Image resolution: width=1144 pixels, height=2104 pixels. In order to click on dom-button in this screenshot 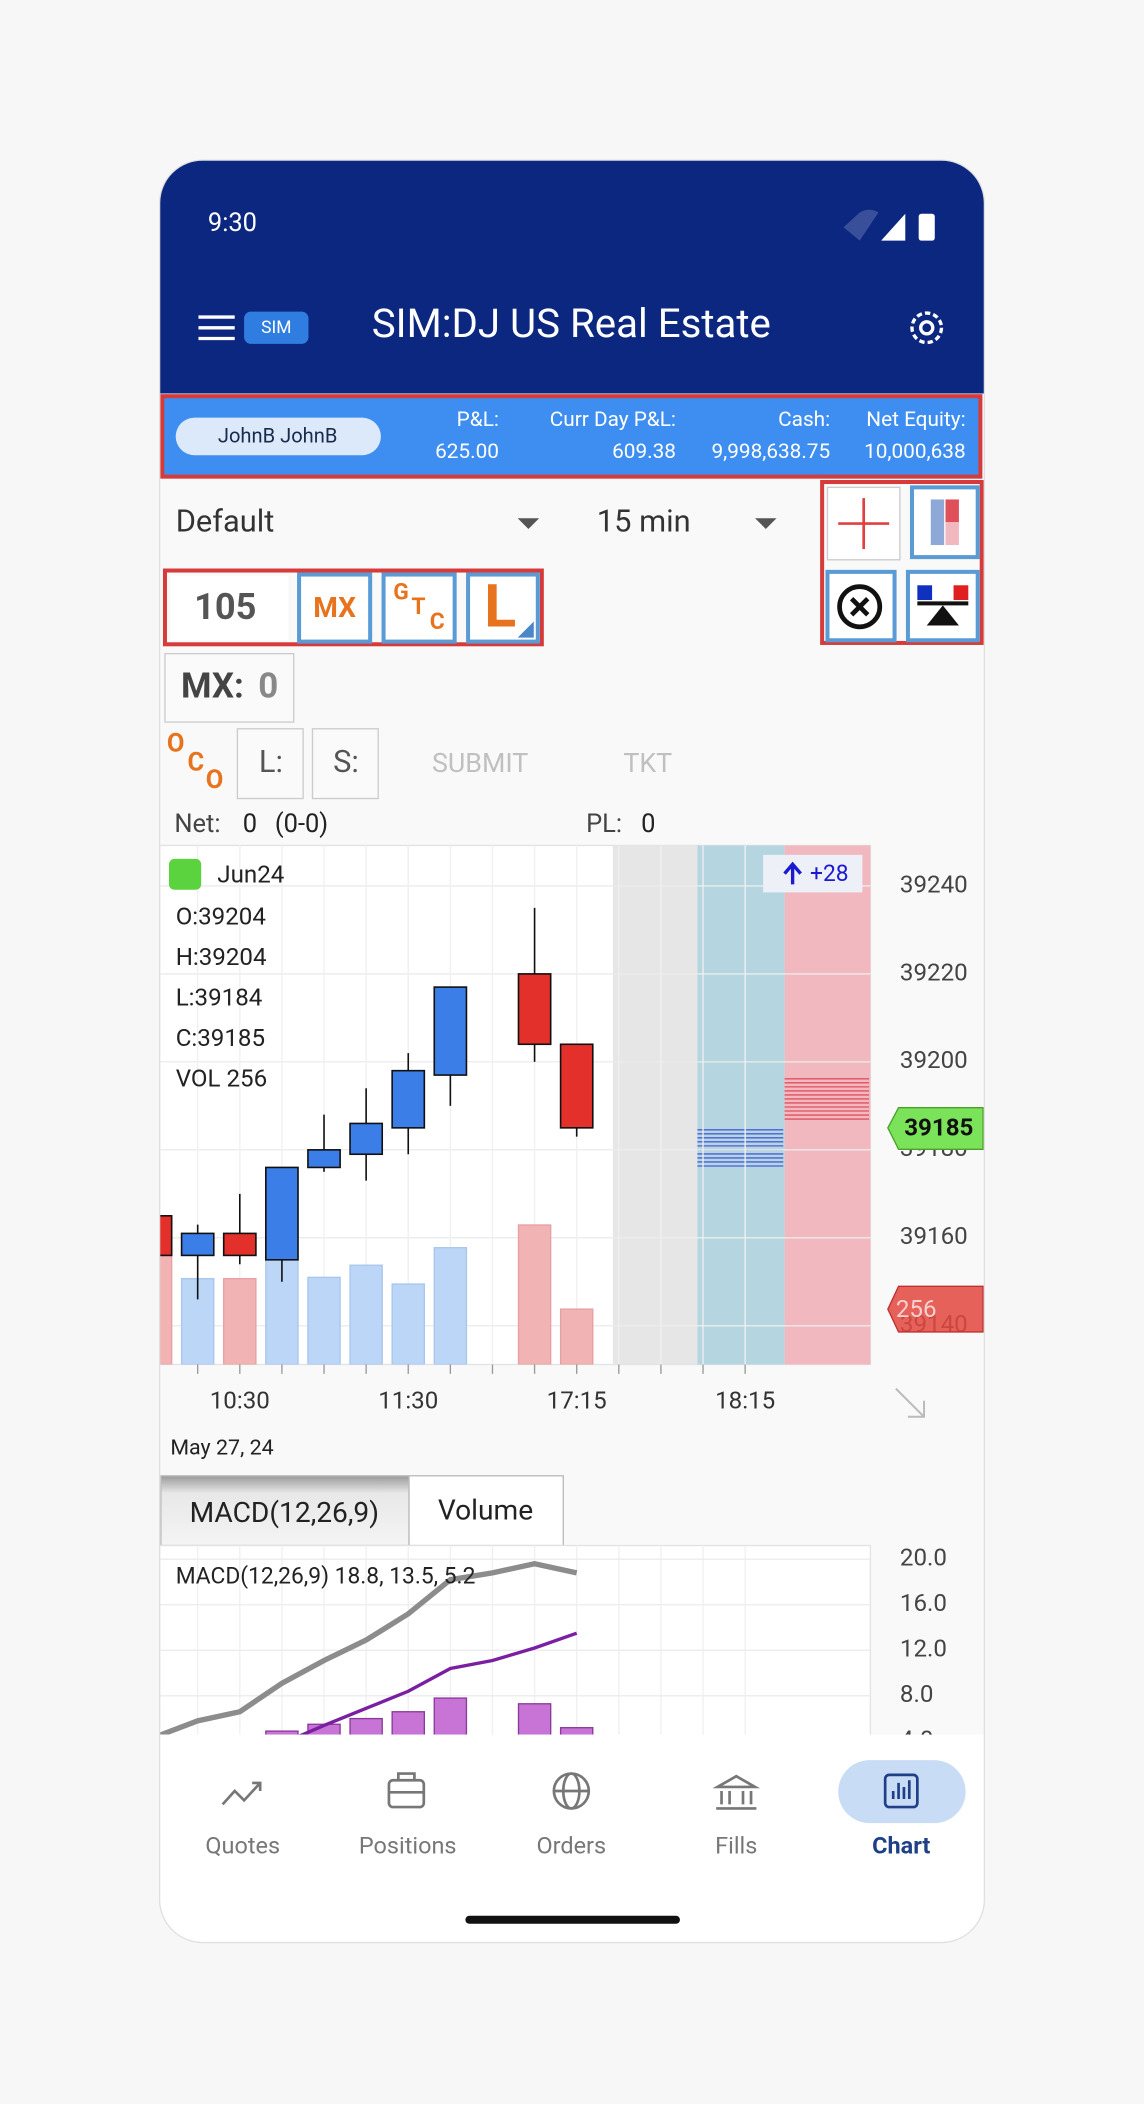, I will do `click(944, 522)`.